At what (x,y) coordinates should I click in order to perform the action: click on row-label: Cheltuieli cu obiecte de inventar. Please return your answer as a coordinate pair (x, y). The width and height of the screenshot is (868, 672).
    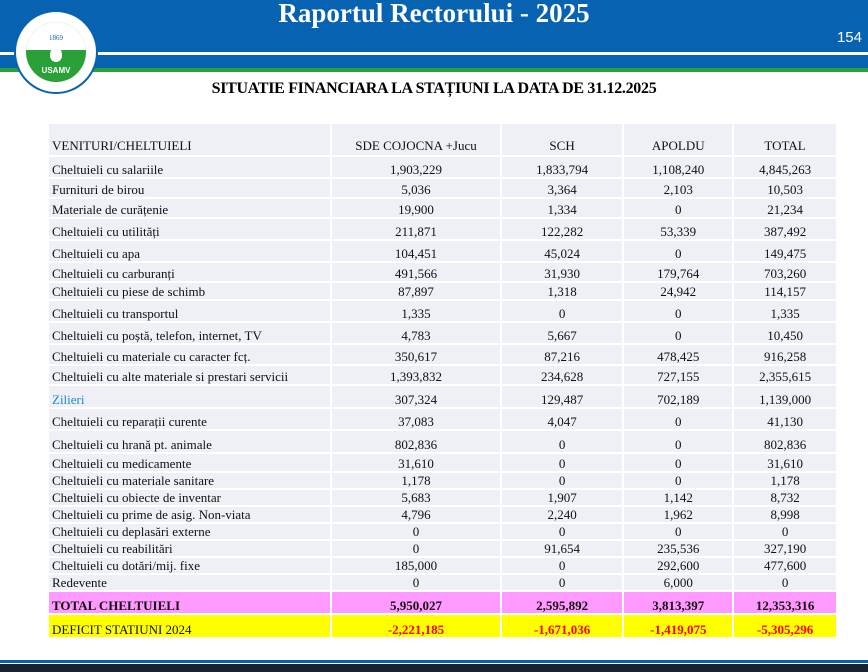
    Looking at the image, I should click on (189, 497).